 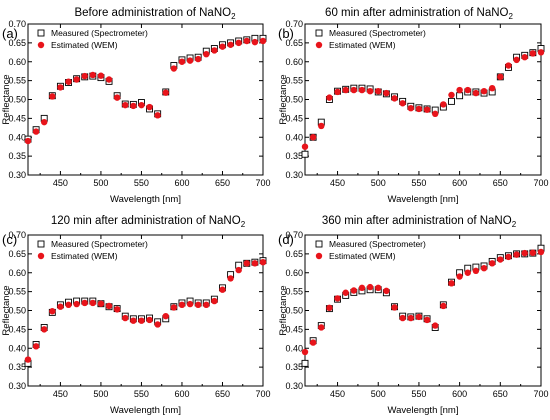 I want to click on panel-c-xtick-label: 700, so click(x=262, y=394).